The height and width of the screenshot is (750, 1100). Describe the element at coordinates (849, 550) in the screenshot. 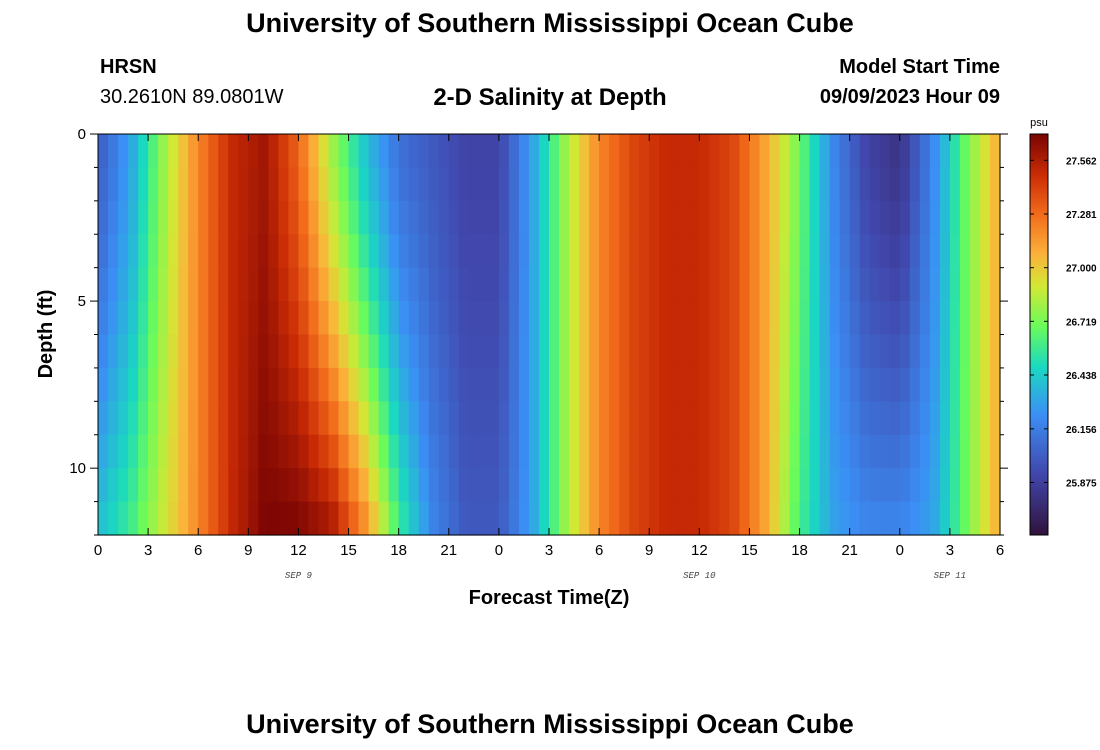

I see `x-tick-label: 21` at that location.